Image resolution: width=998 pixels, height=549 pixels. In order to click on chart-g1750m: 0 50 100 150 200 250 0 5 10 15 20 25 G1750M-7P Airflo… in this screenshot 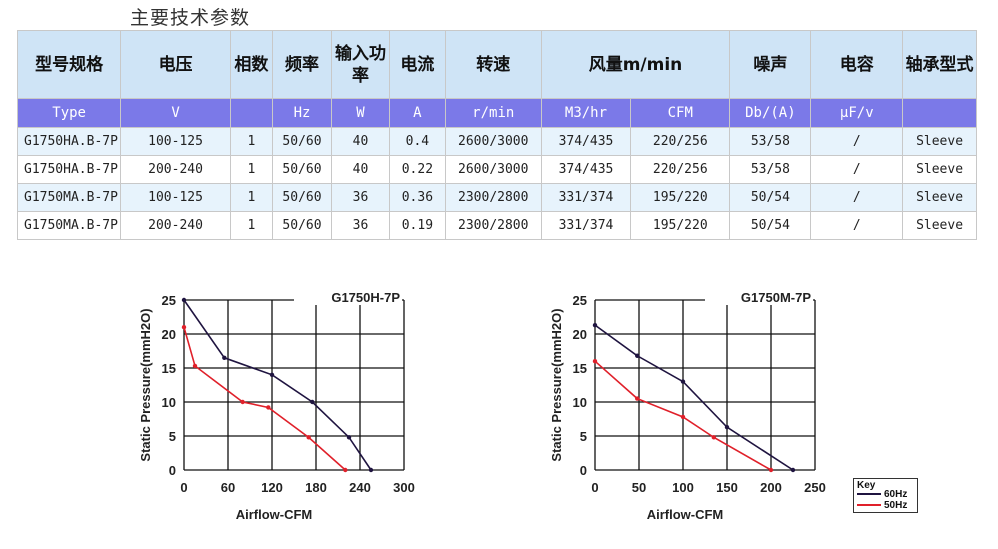, I will do `click(687, 405)`.